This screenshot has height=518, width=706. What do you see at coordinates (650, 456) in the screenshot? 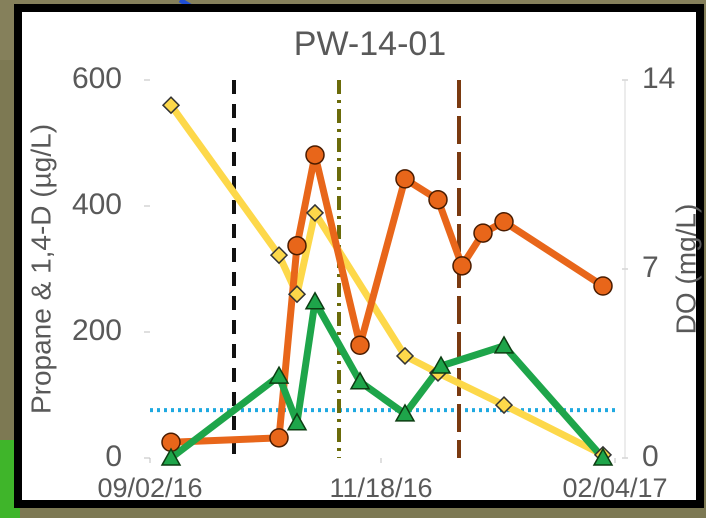
I see `y2-tick-label: 0` at bounding box center [650, 456].